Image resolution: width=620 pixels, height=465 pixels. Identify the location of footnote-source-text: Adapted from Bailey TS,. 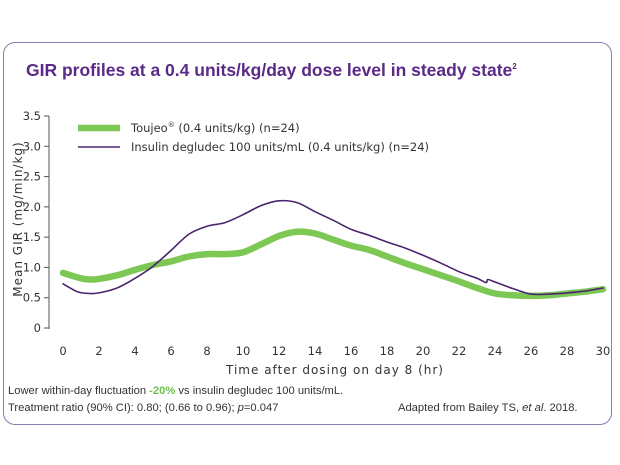
(460, 408).